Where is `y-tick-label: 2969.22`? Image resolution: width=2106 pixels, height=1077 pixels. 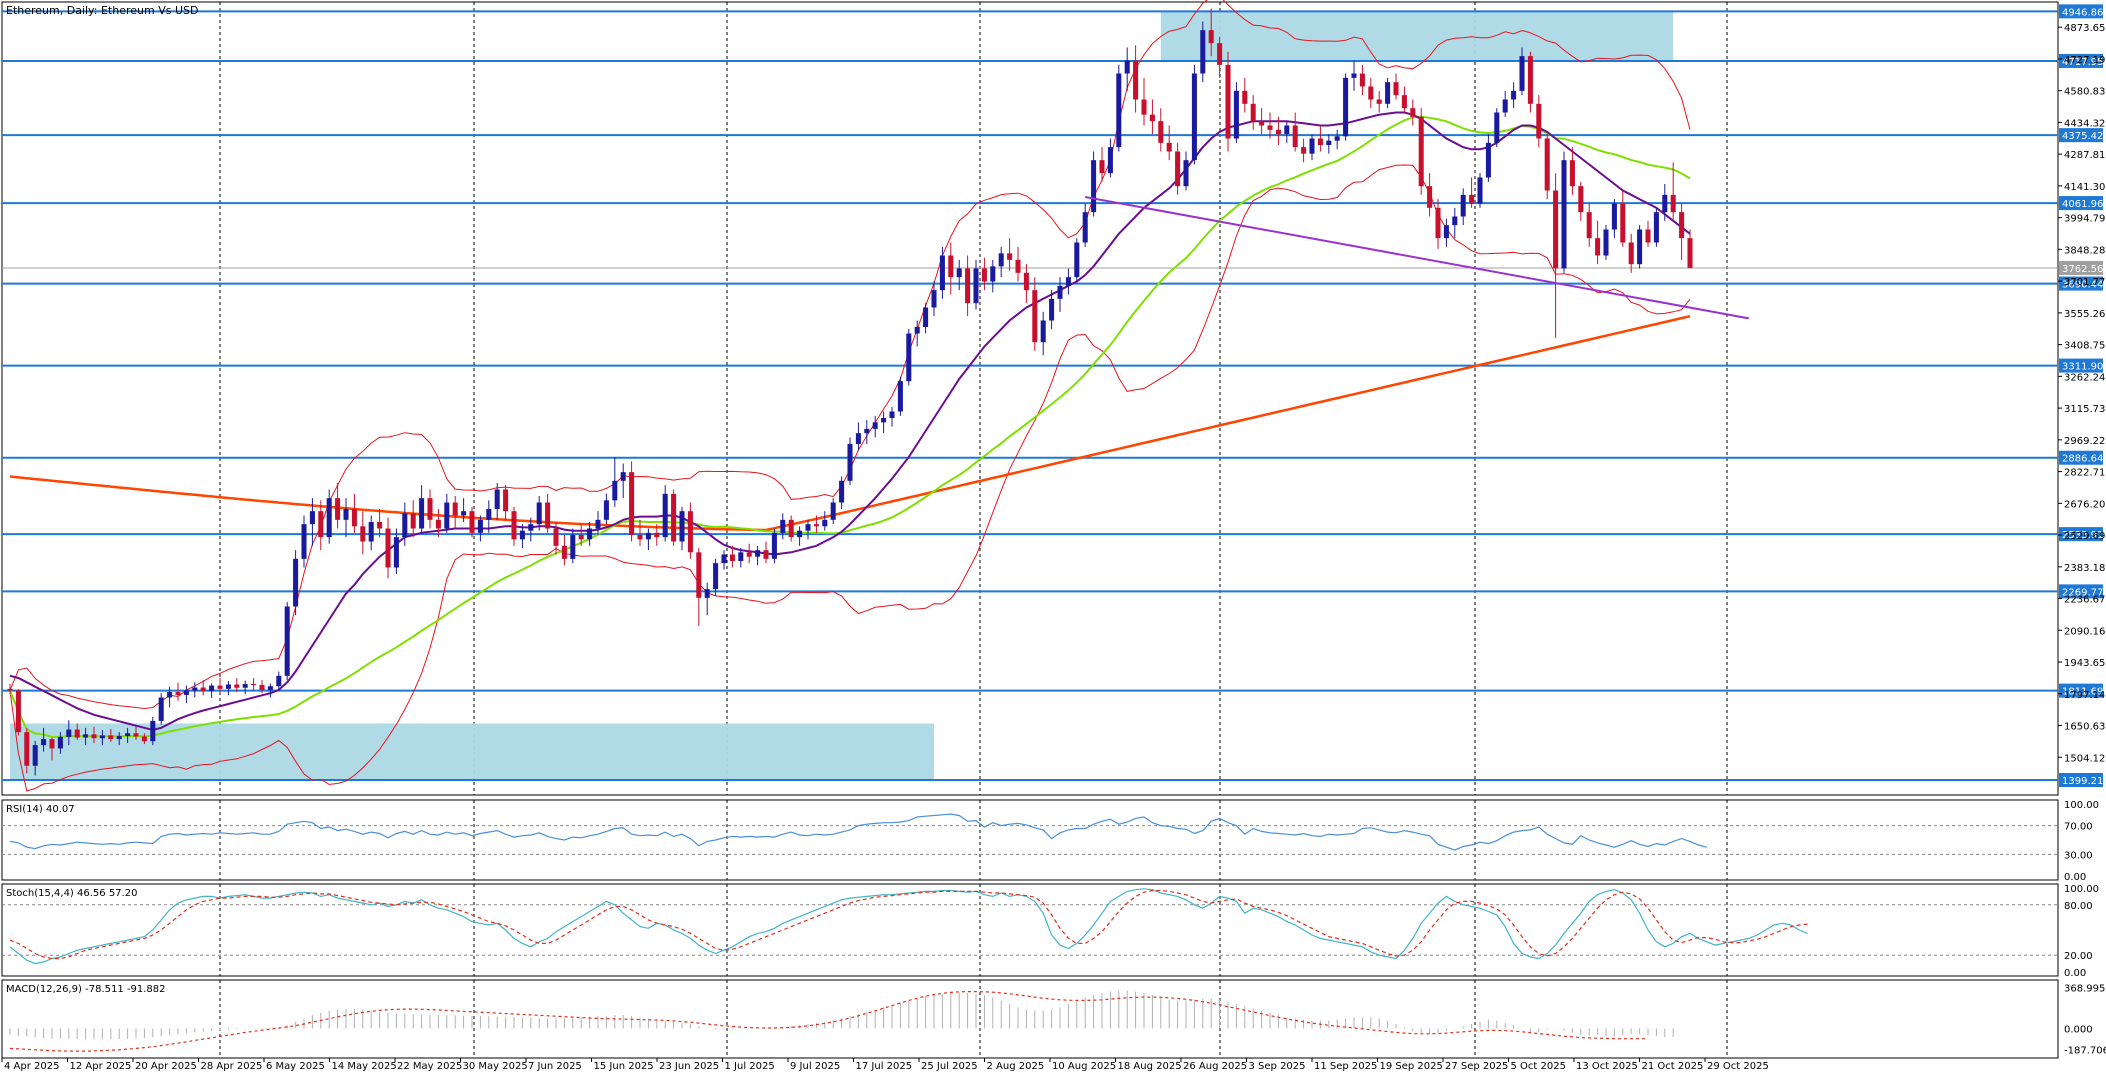
y-tick-label: 2969.22 is located at coordinates (2084, 441).